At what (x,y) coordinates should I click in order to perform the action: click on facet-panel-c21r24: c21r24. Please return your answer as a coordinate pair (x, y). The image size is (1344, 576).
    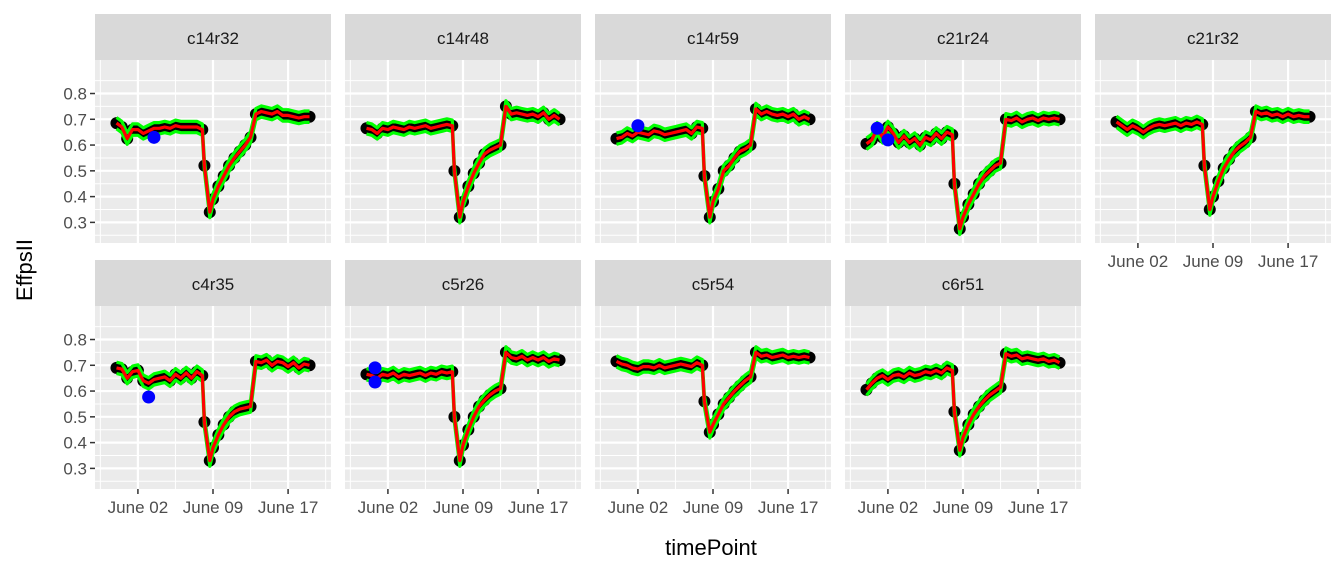
    Looking at the image, I should click on (963, 128).